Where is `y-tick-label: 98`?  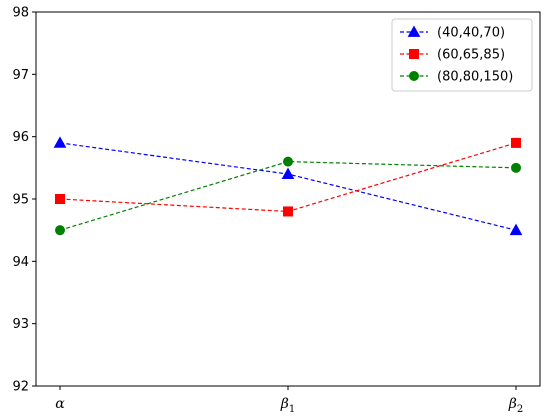
y-tick-label: 98 is located at coordinates (20, 13).